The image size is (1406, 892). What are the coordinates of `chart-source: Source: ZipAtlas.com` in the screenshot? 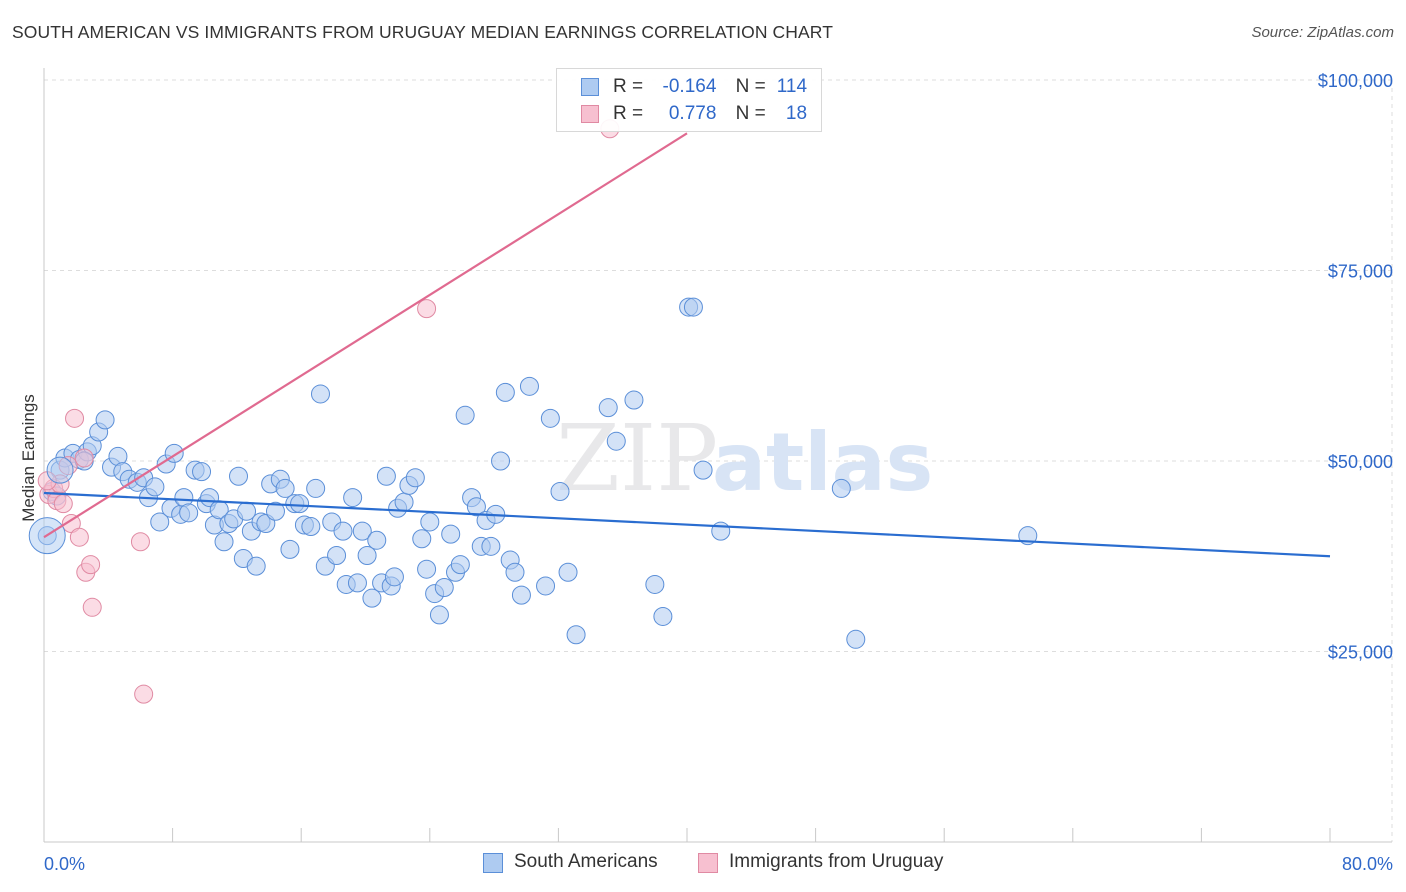 It's located at (1322, 32).